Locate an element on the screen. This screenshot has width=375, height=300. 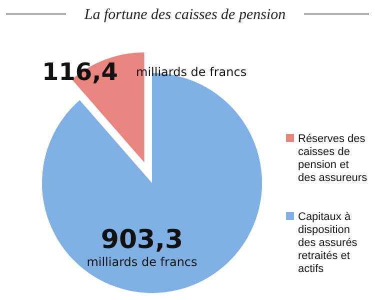
legend-label: Réserves des caisses de pension et des assureurs is located at coordinates (333, 158).